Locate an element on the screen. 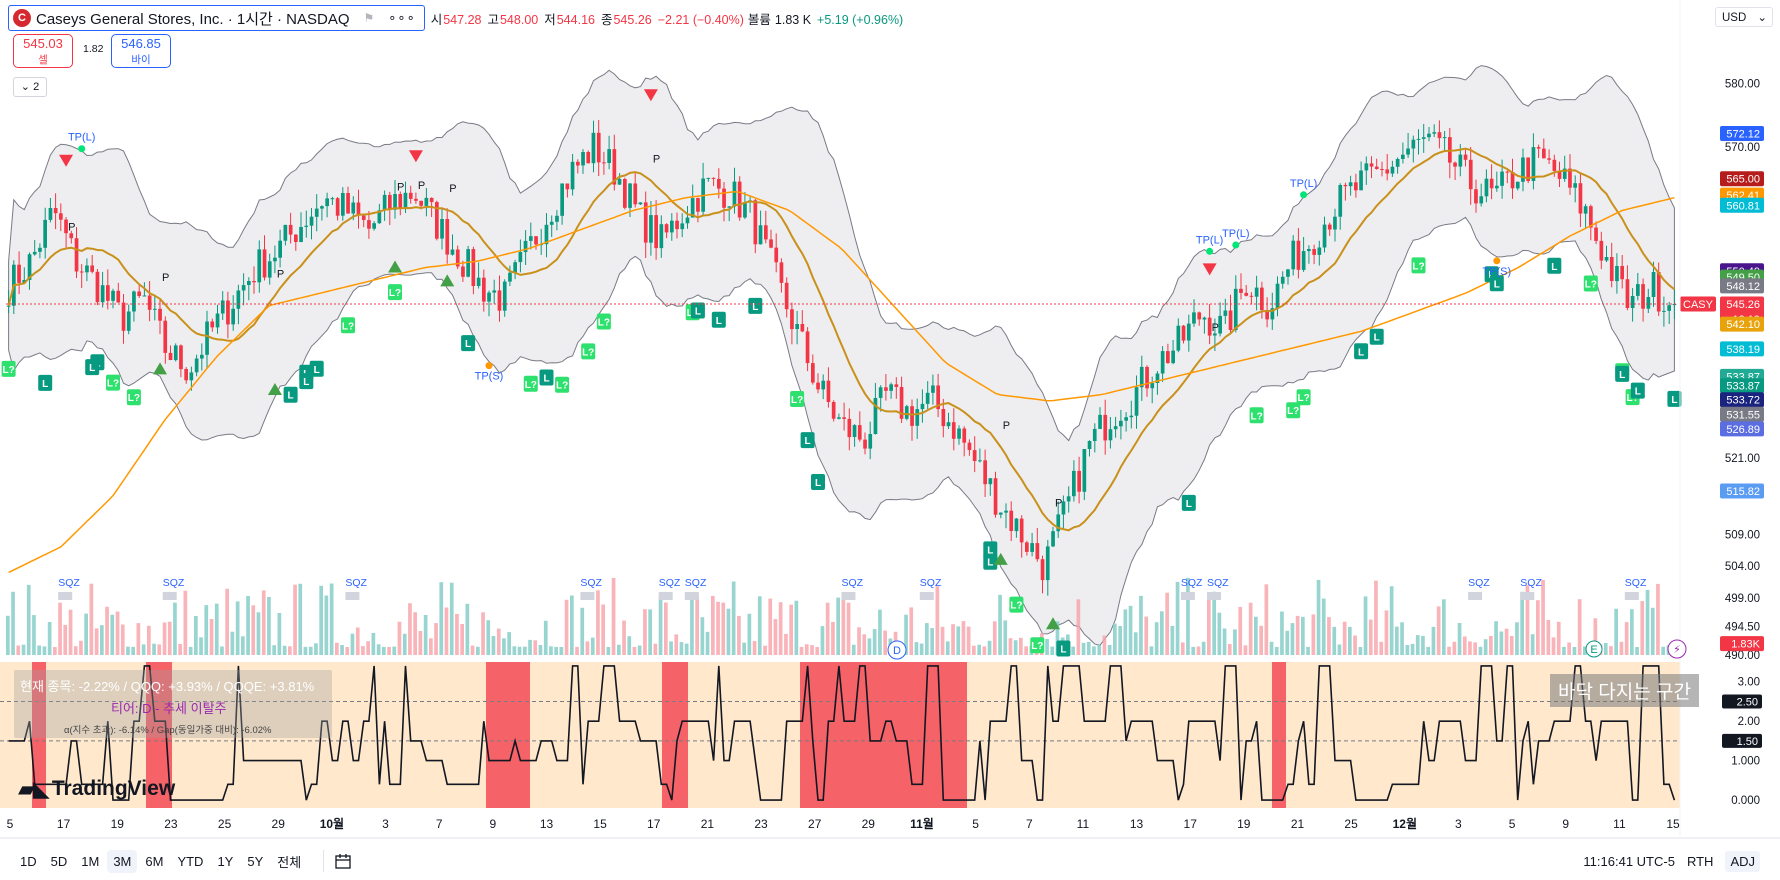 This screenshot has width=1780, height=880. calendar-range-icon is located at coordinates (339, 861).